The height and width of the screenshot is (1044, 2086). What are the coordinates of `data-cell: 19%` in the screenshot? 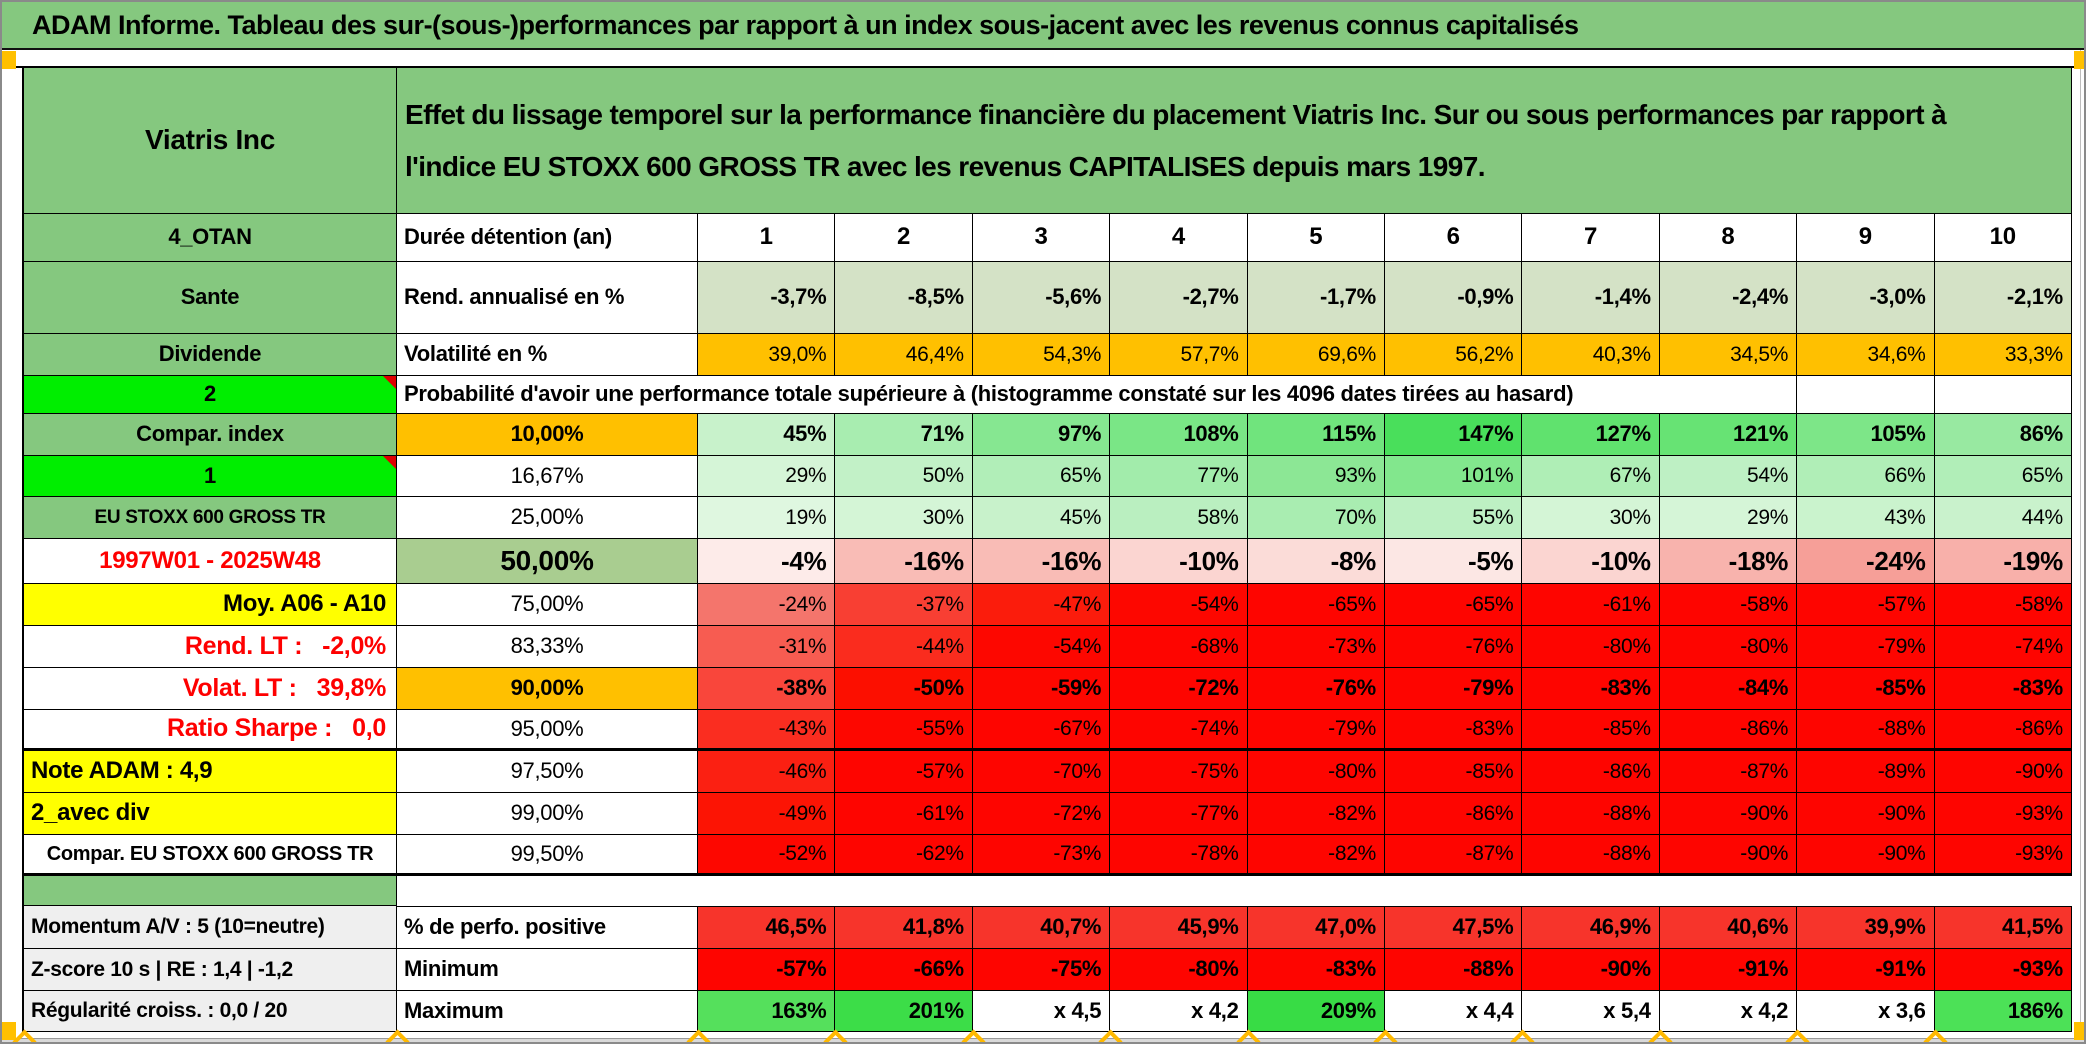 It's located at (767, 518).